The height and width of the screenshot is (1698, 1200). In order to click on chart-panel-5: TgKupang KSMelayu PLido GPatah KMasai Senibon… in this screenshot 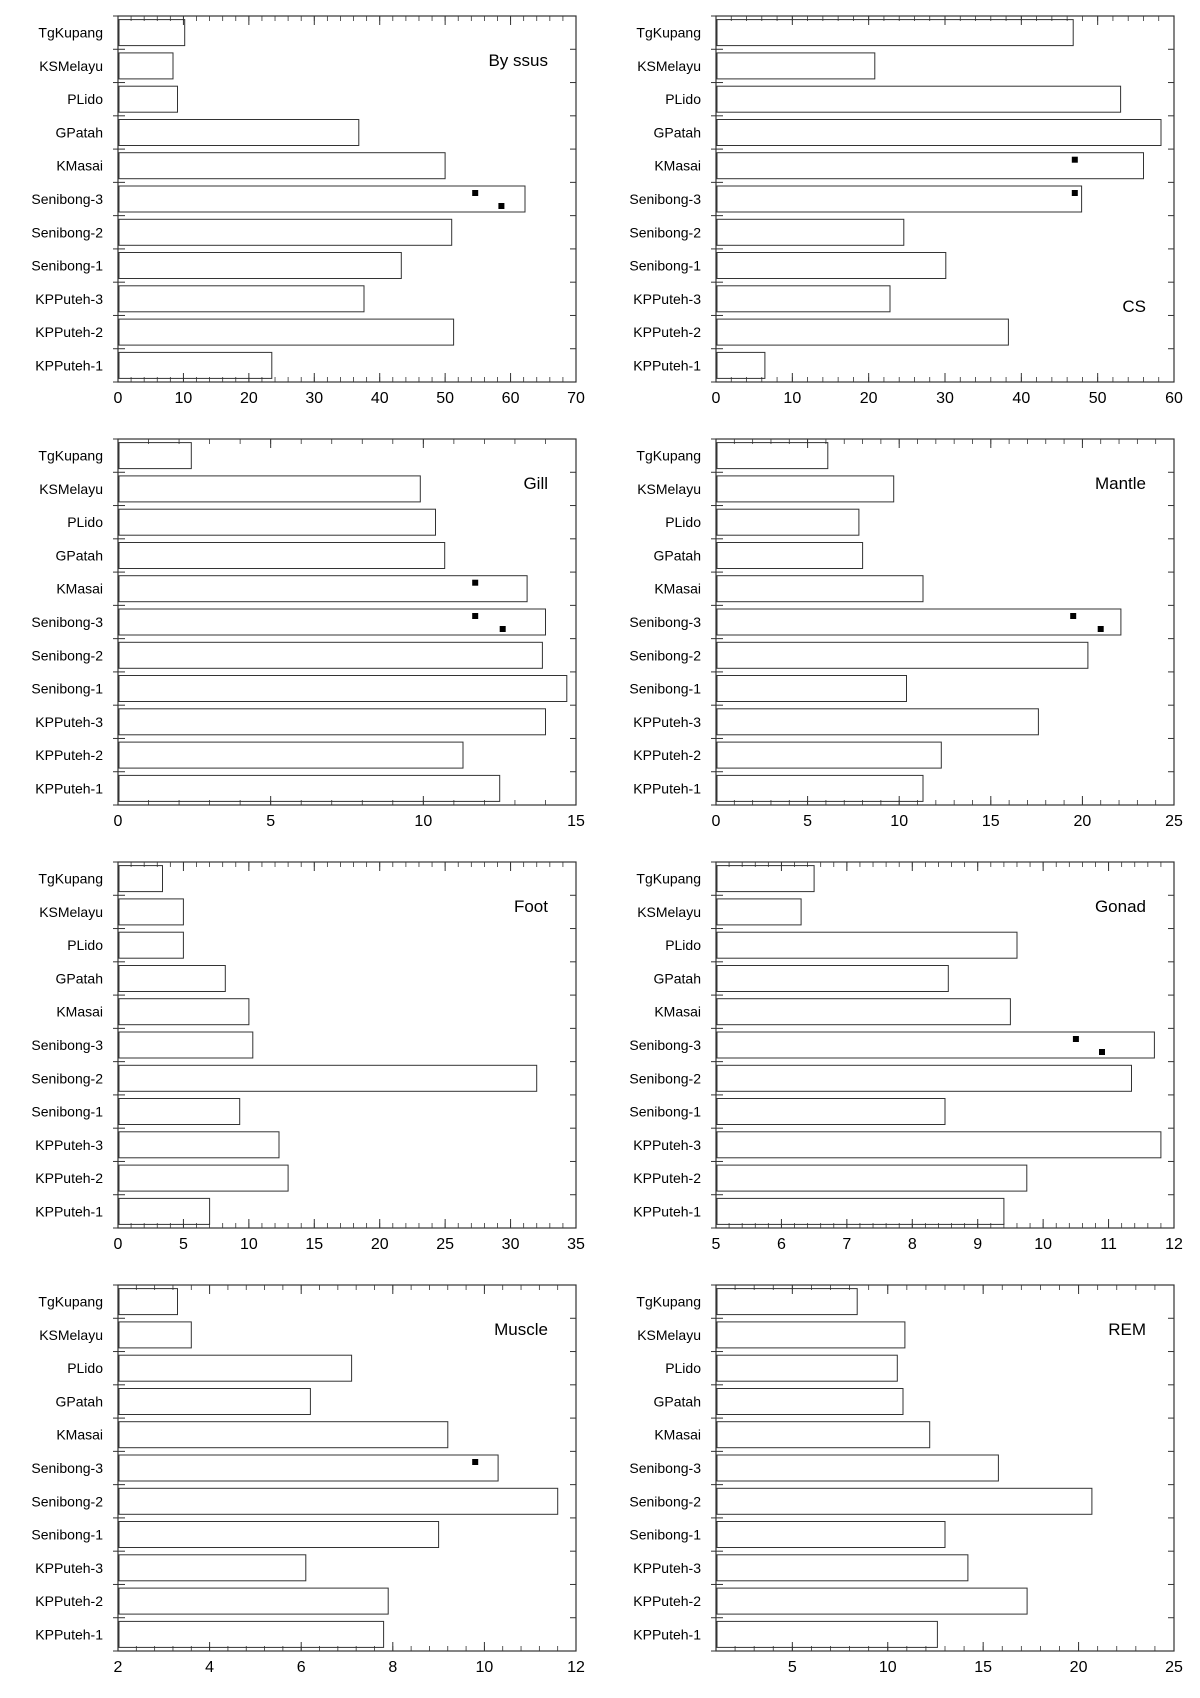, I will do `click(308, 1057)`.